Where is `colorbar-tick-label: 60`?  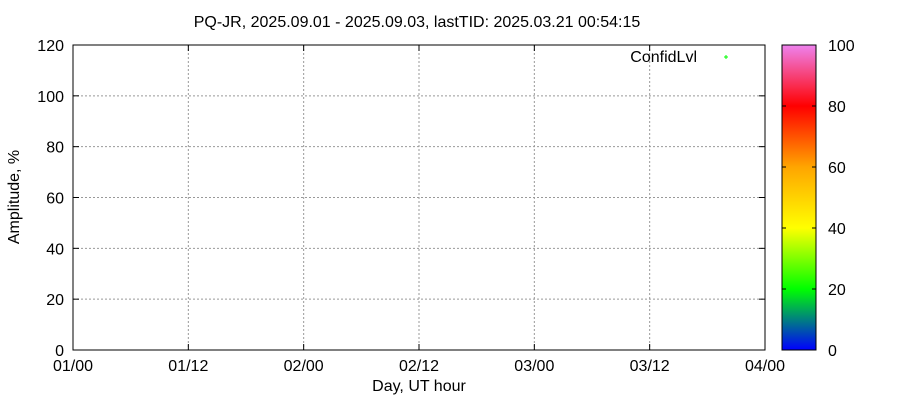
colorbar-tick-label: 60 is located at coordinates (837, 168).